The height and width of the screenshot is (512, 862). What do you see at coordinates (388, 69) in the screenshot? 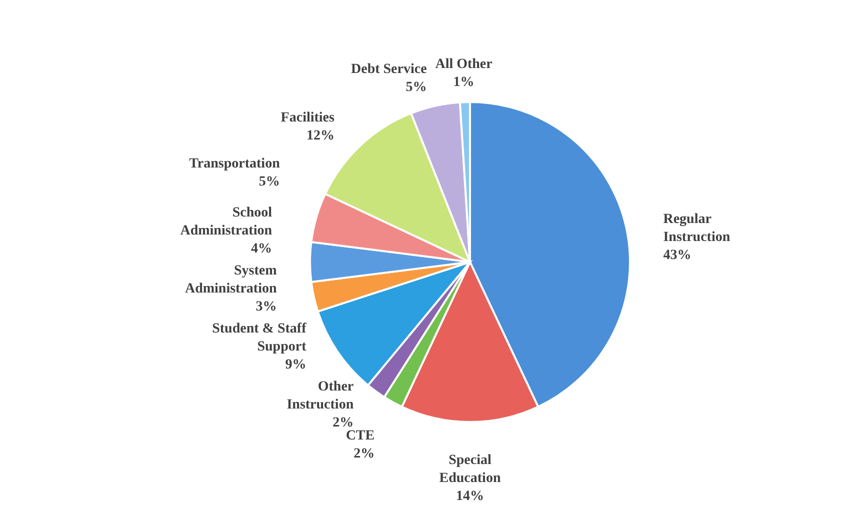
I see `slice-label: Debt Service` at bounding box center [388, 69].